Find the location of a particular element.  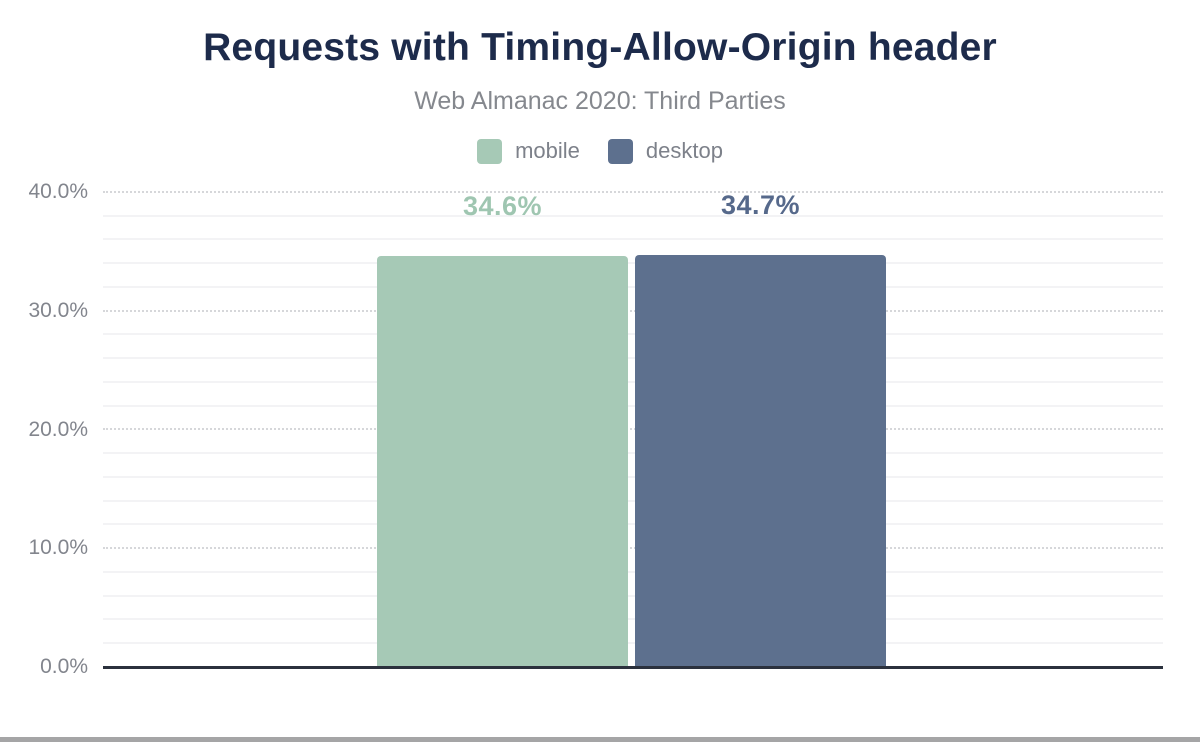

legend-item-desktop: desktop is located at coordinates (665, 151).